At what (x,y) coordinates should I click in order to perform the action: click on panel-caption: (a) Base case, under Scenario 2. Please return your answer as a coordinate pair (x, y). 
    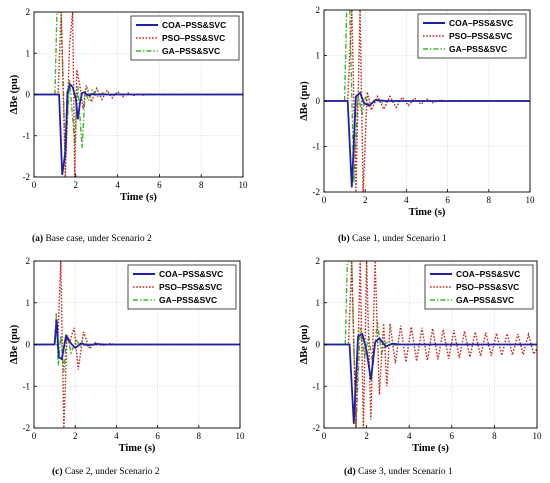
    Looking at the image, I should click on (92, 238).